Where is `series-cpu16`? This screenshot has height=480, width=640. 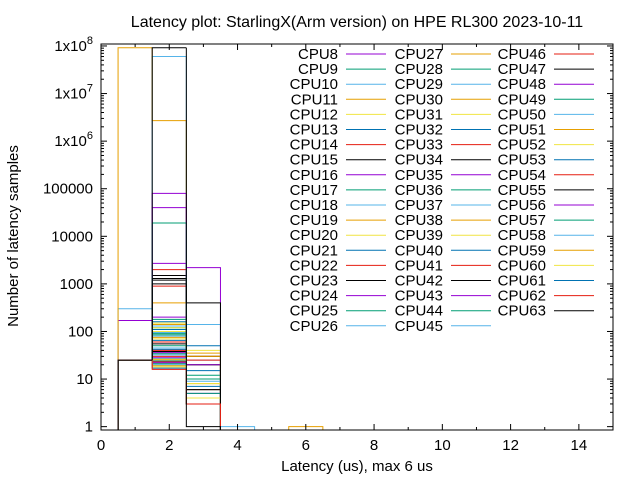
series-cpu16 is located at coordinates (169, 311).